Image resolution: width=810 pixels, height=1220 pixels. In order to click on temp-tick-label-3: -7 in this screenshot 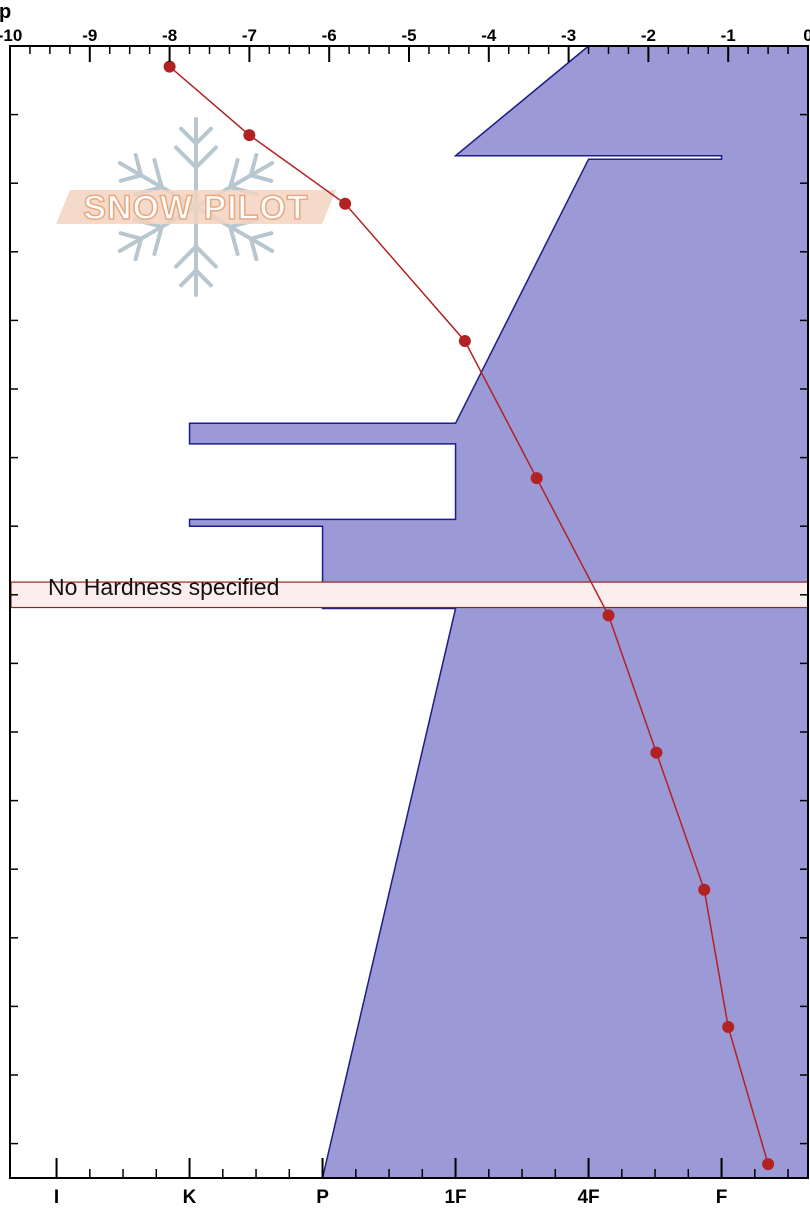, I will do `click(249, 35)`.